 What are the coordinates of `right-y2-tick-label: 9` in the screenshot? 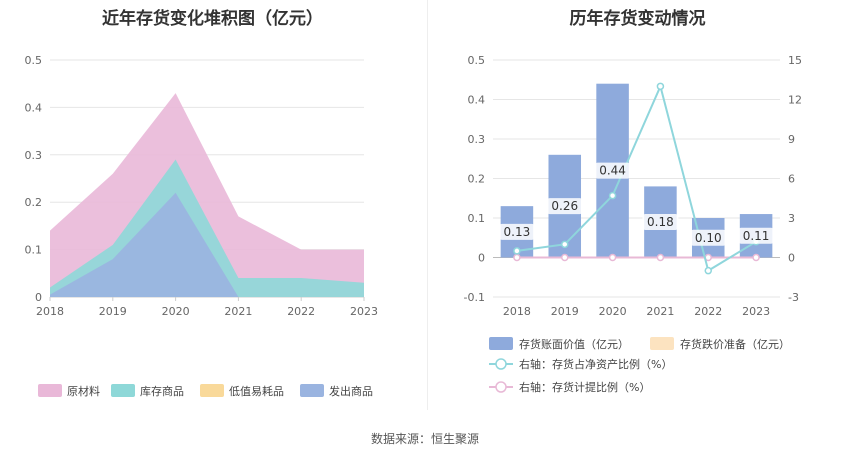 It's located at (791, 139).